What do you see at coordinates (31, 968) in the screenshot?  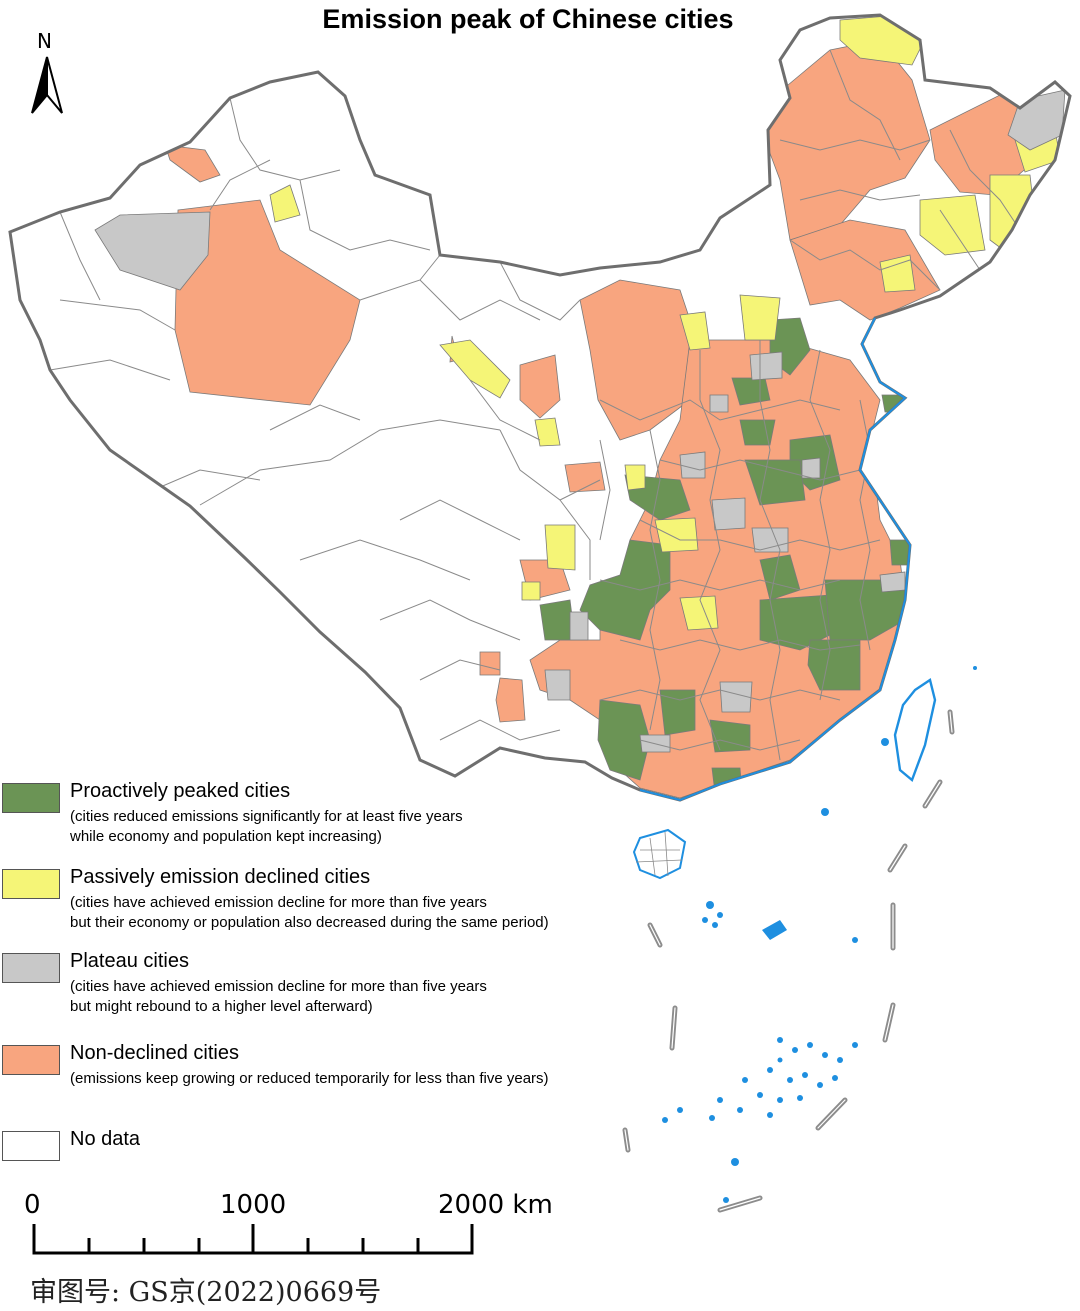 I see `legend-swatch-plateau` at bounding box center [31, 968].